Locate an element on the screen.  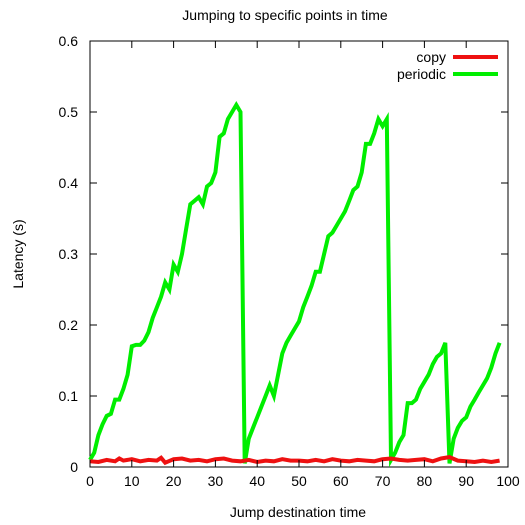
legend-label-copy: copy is located at coordinates (431, 57).